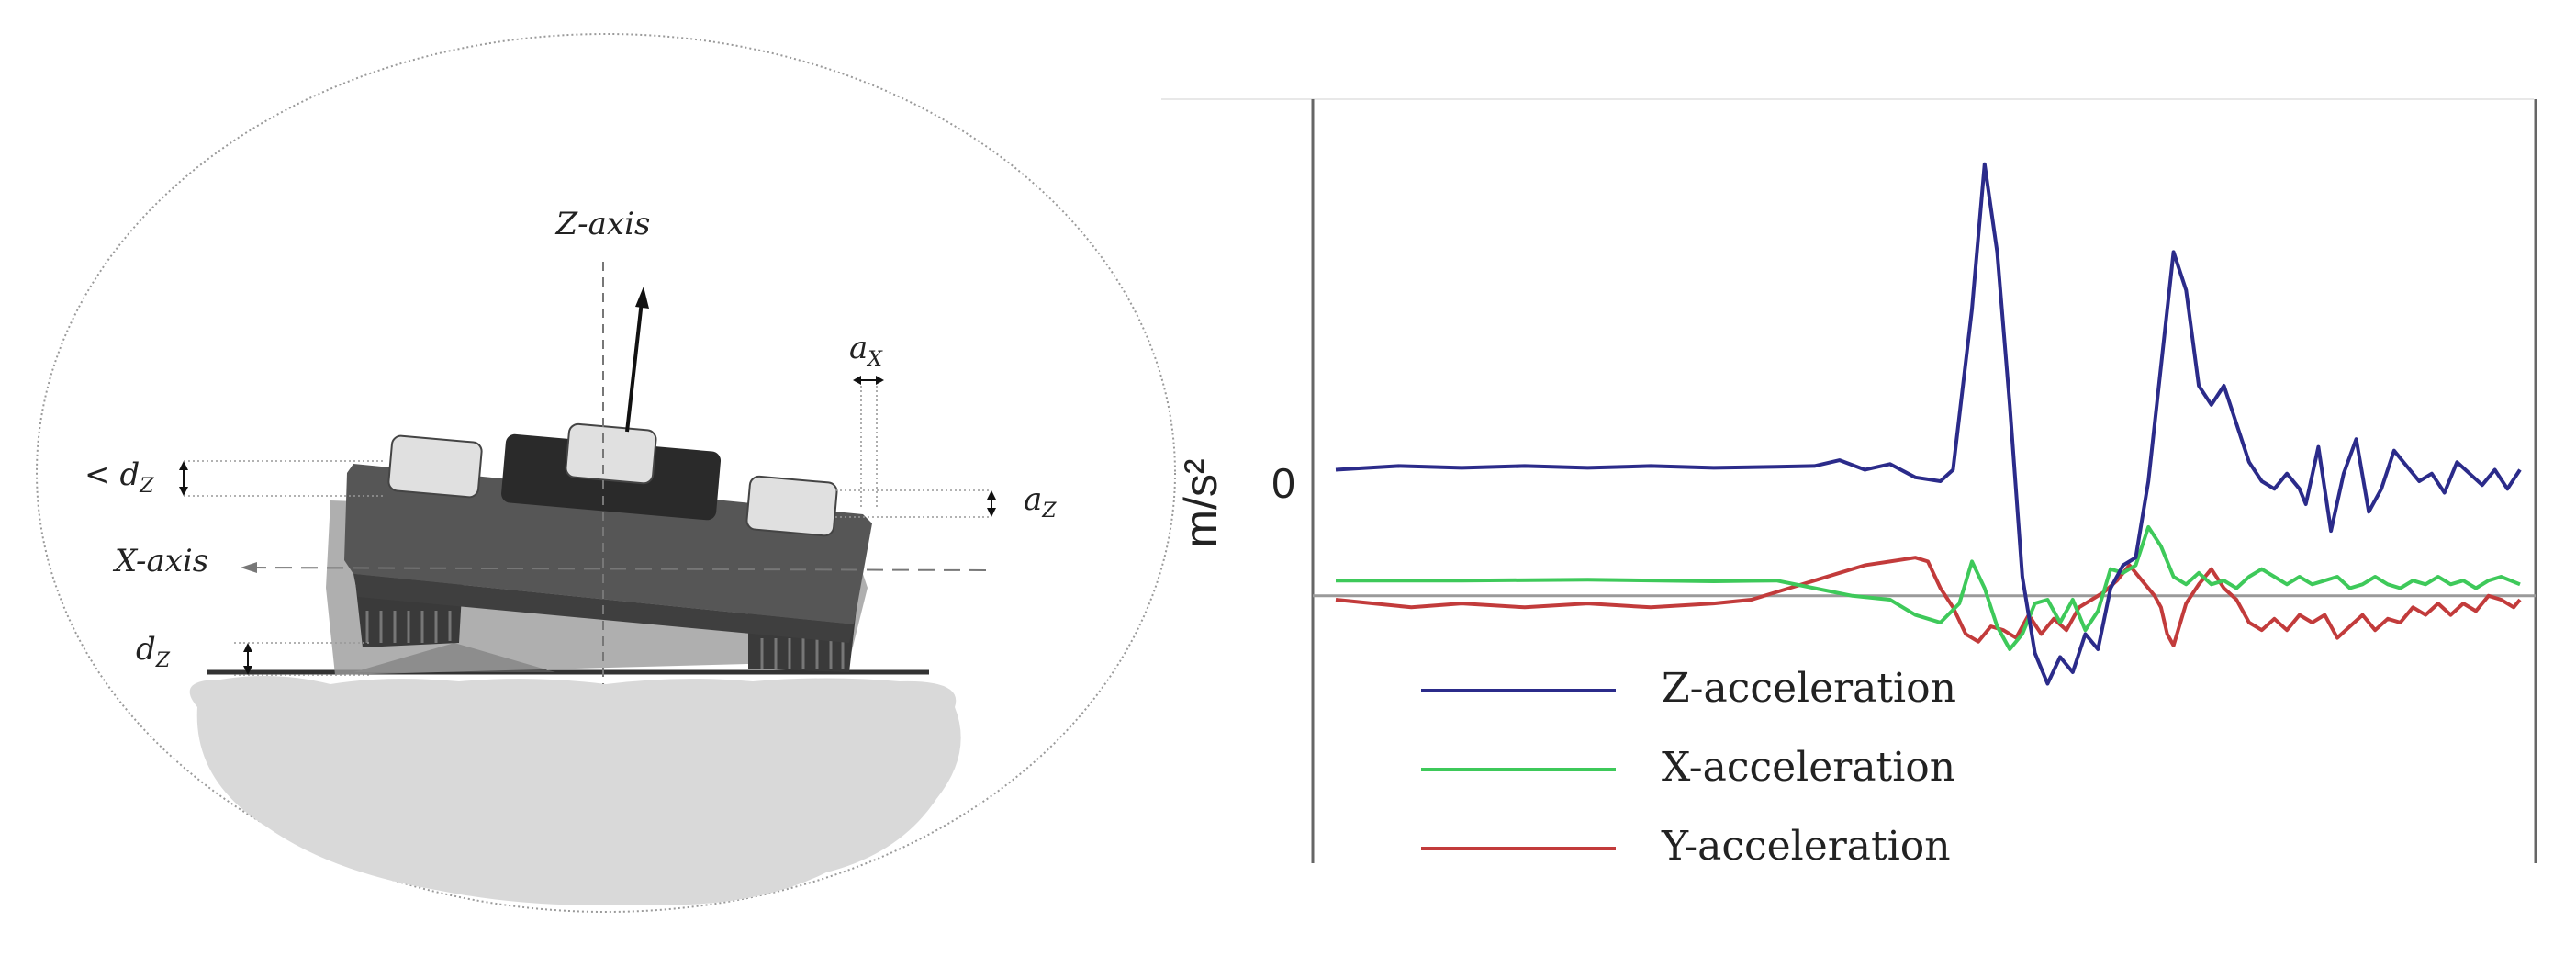 The image size is (2576, 956). What do you see at coordinates (1809, 688) in the screenshot?
I see `legend-label-z: Z-acceleration` at bounding box center [1809, 688].